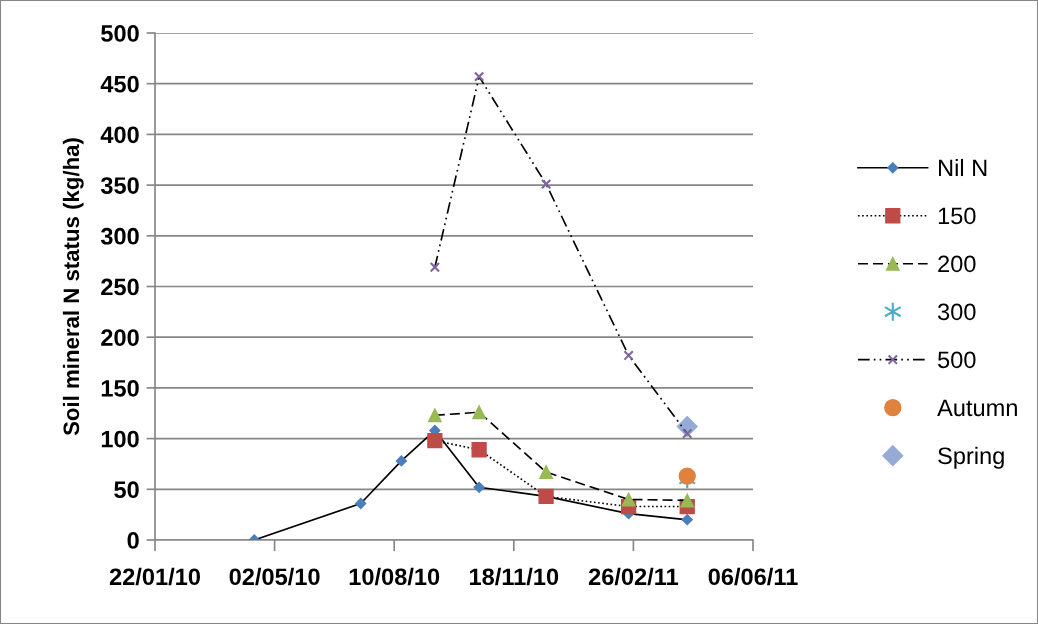 The image size is (1038, 624). I want to click on y-tick-label: 450, so click(119, 84).